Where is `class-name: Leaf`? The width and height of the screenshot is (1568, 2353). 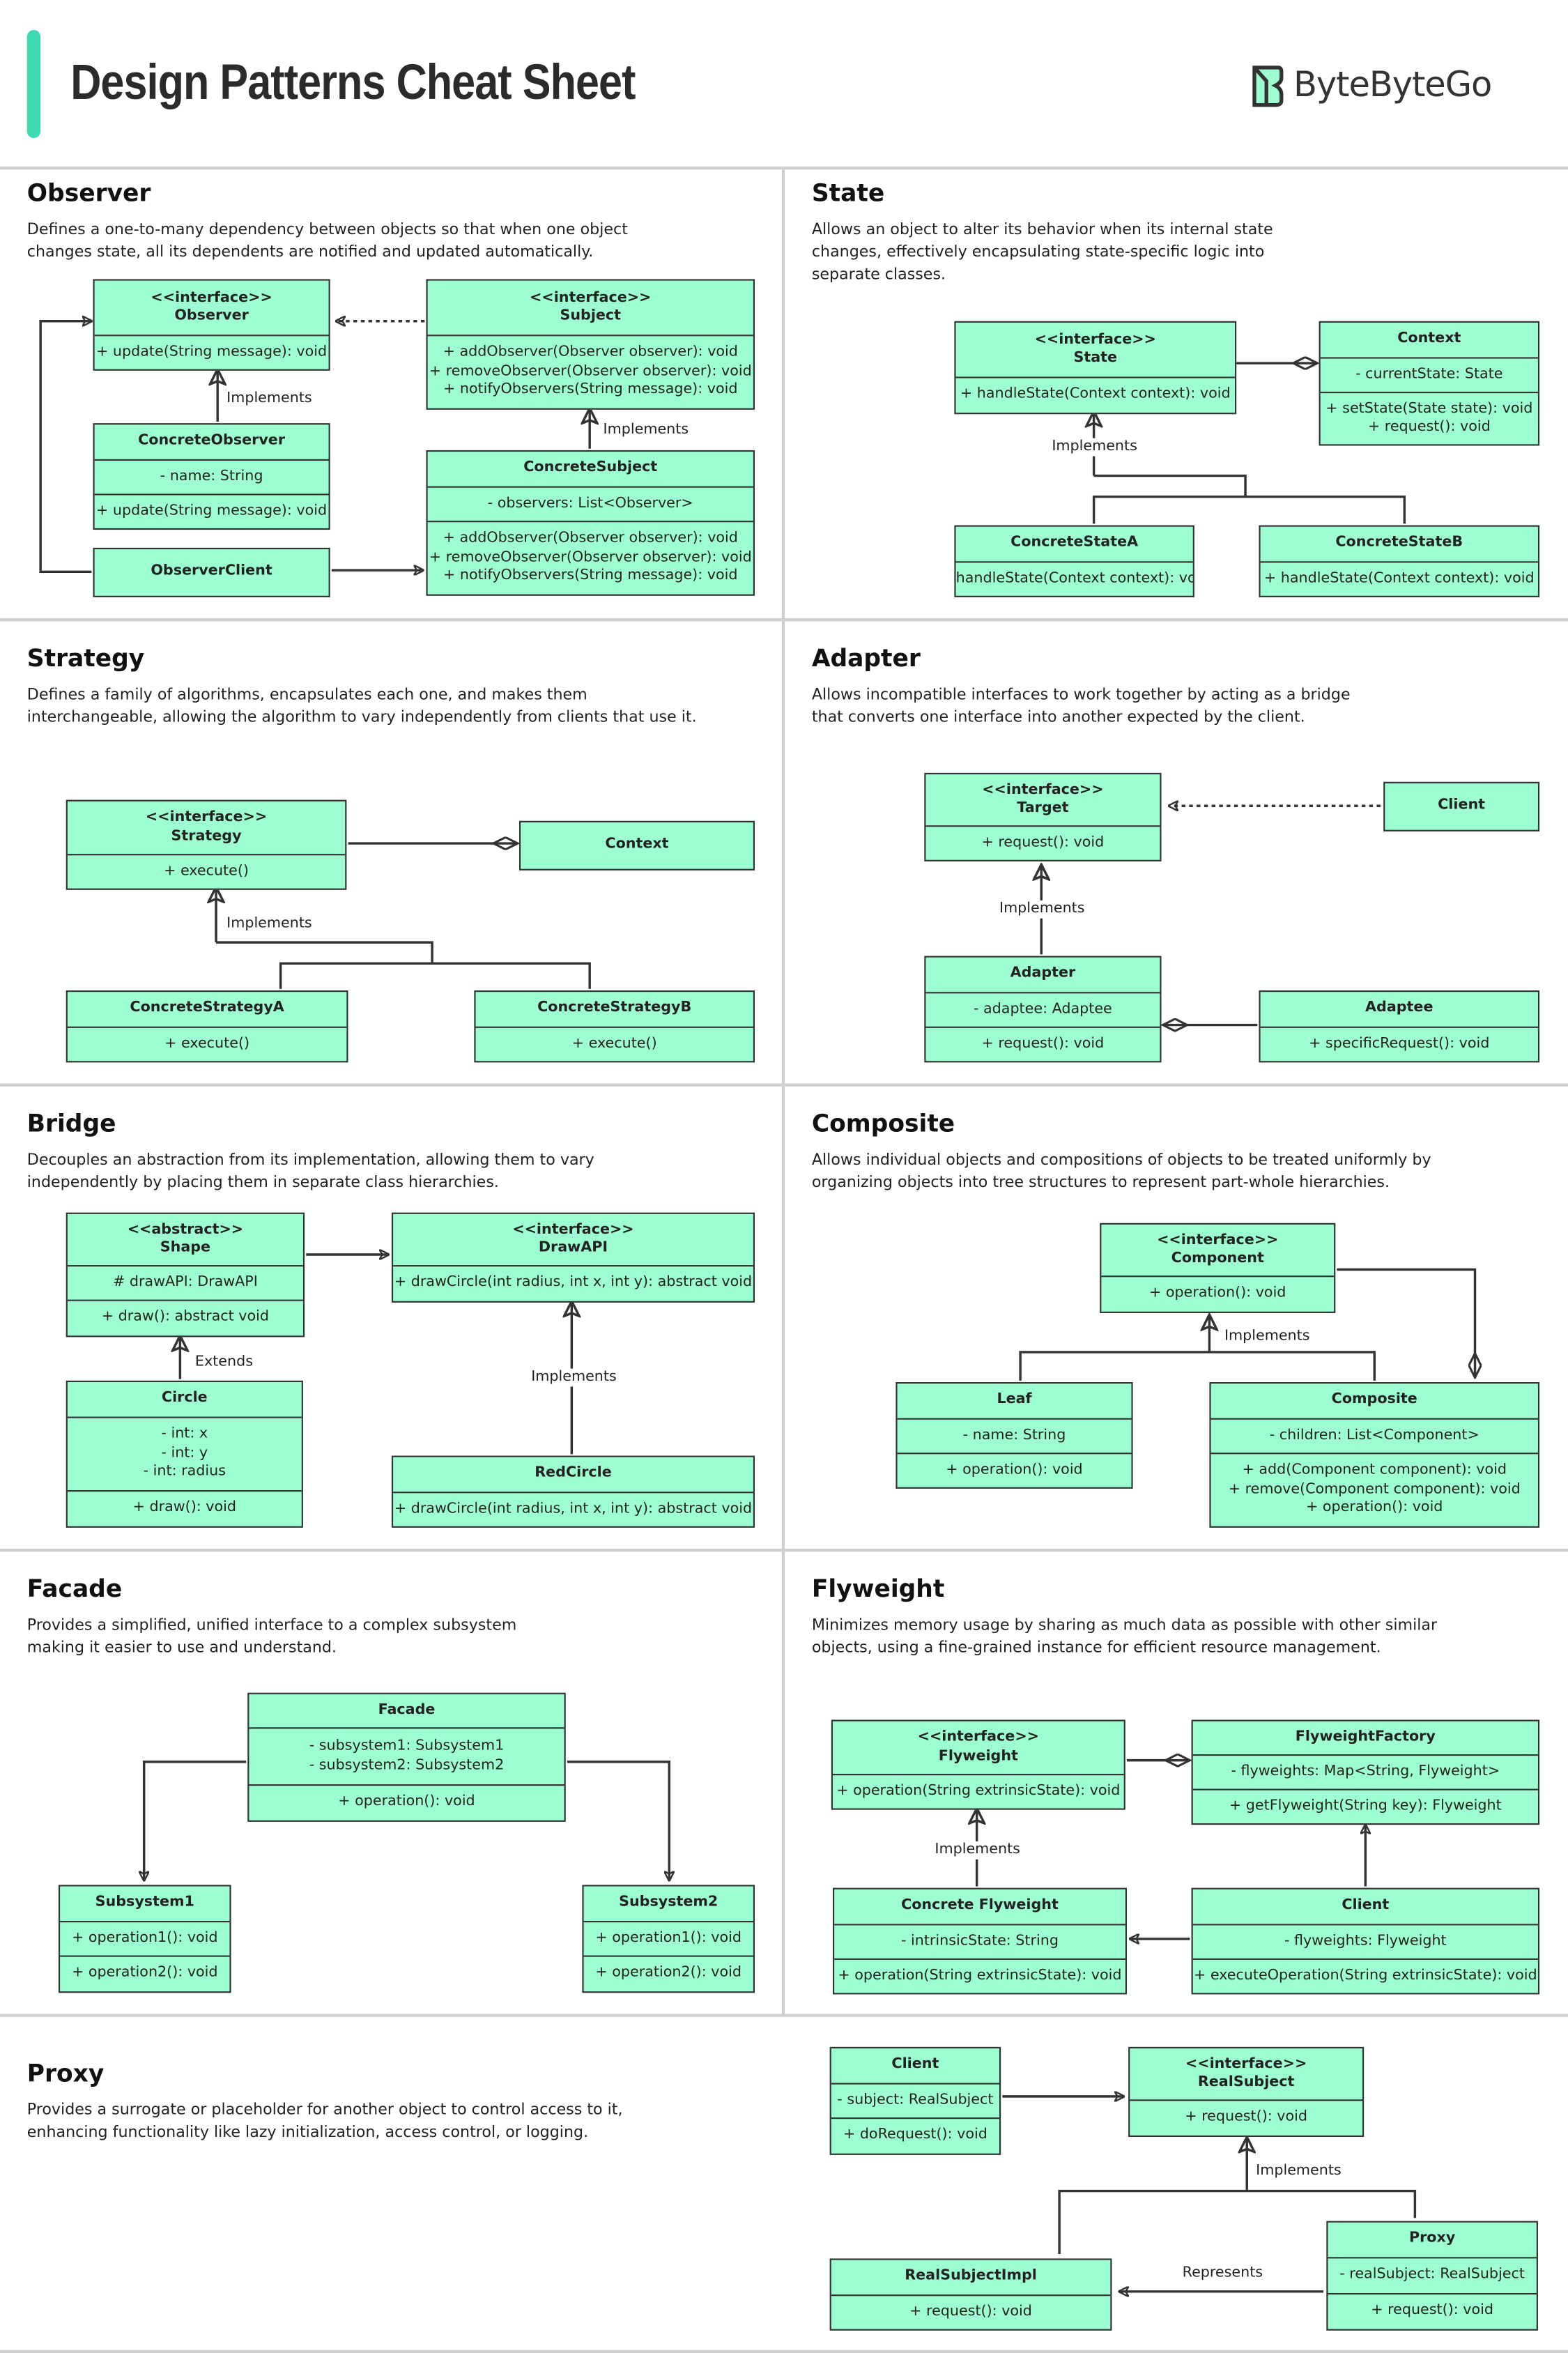 class-name: Leaf is located at coordinates (1015, 1401).